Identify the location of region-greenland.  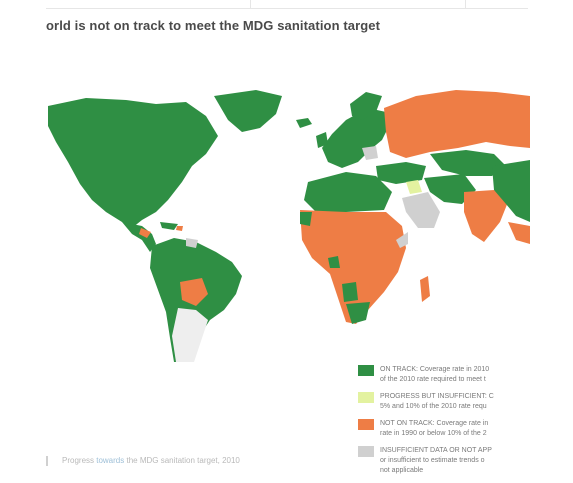
(248, 111).